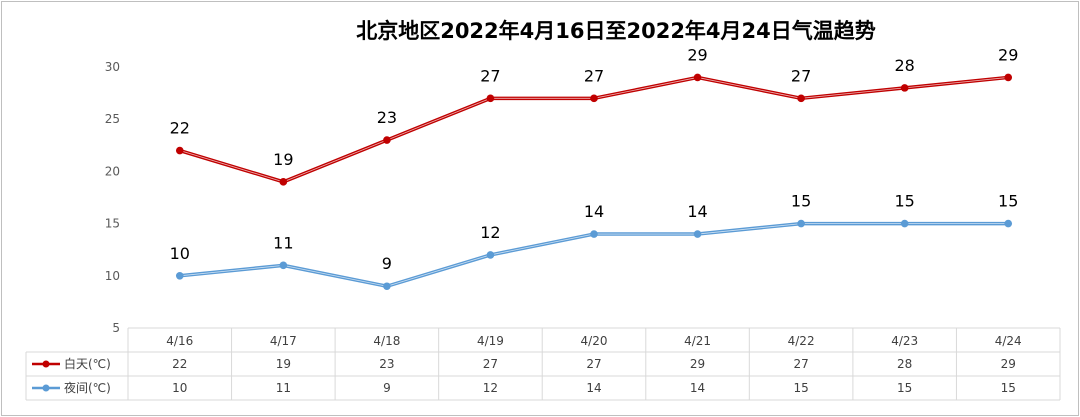 The height and width of the screenshot is (417, 1080). I want to click on data-label: 11, so click(283, 242).